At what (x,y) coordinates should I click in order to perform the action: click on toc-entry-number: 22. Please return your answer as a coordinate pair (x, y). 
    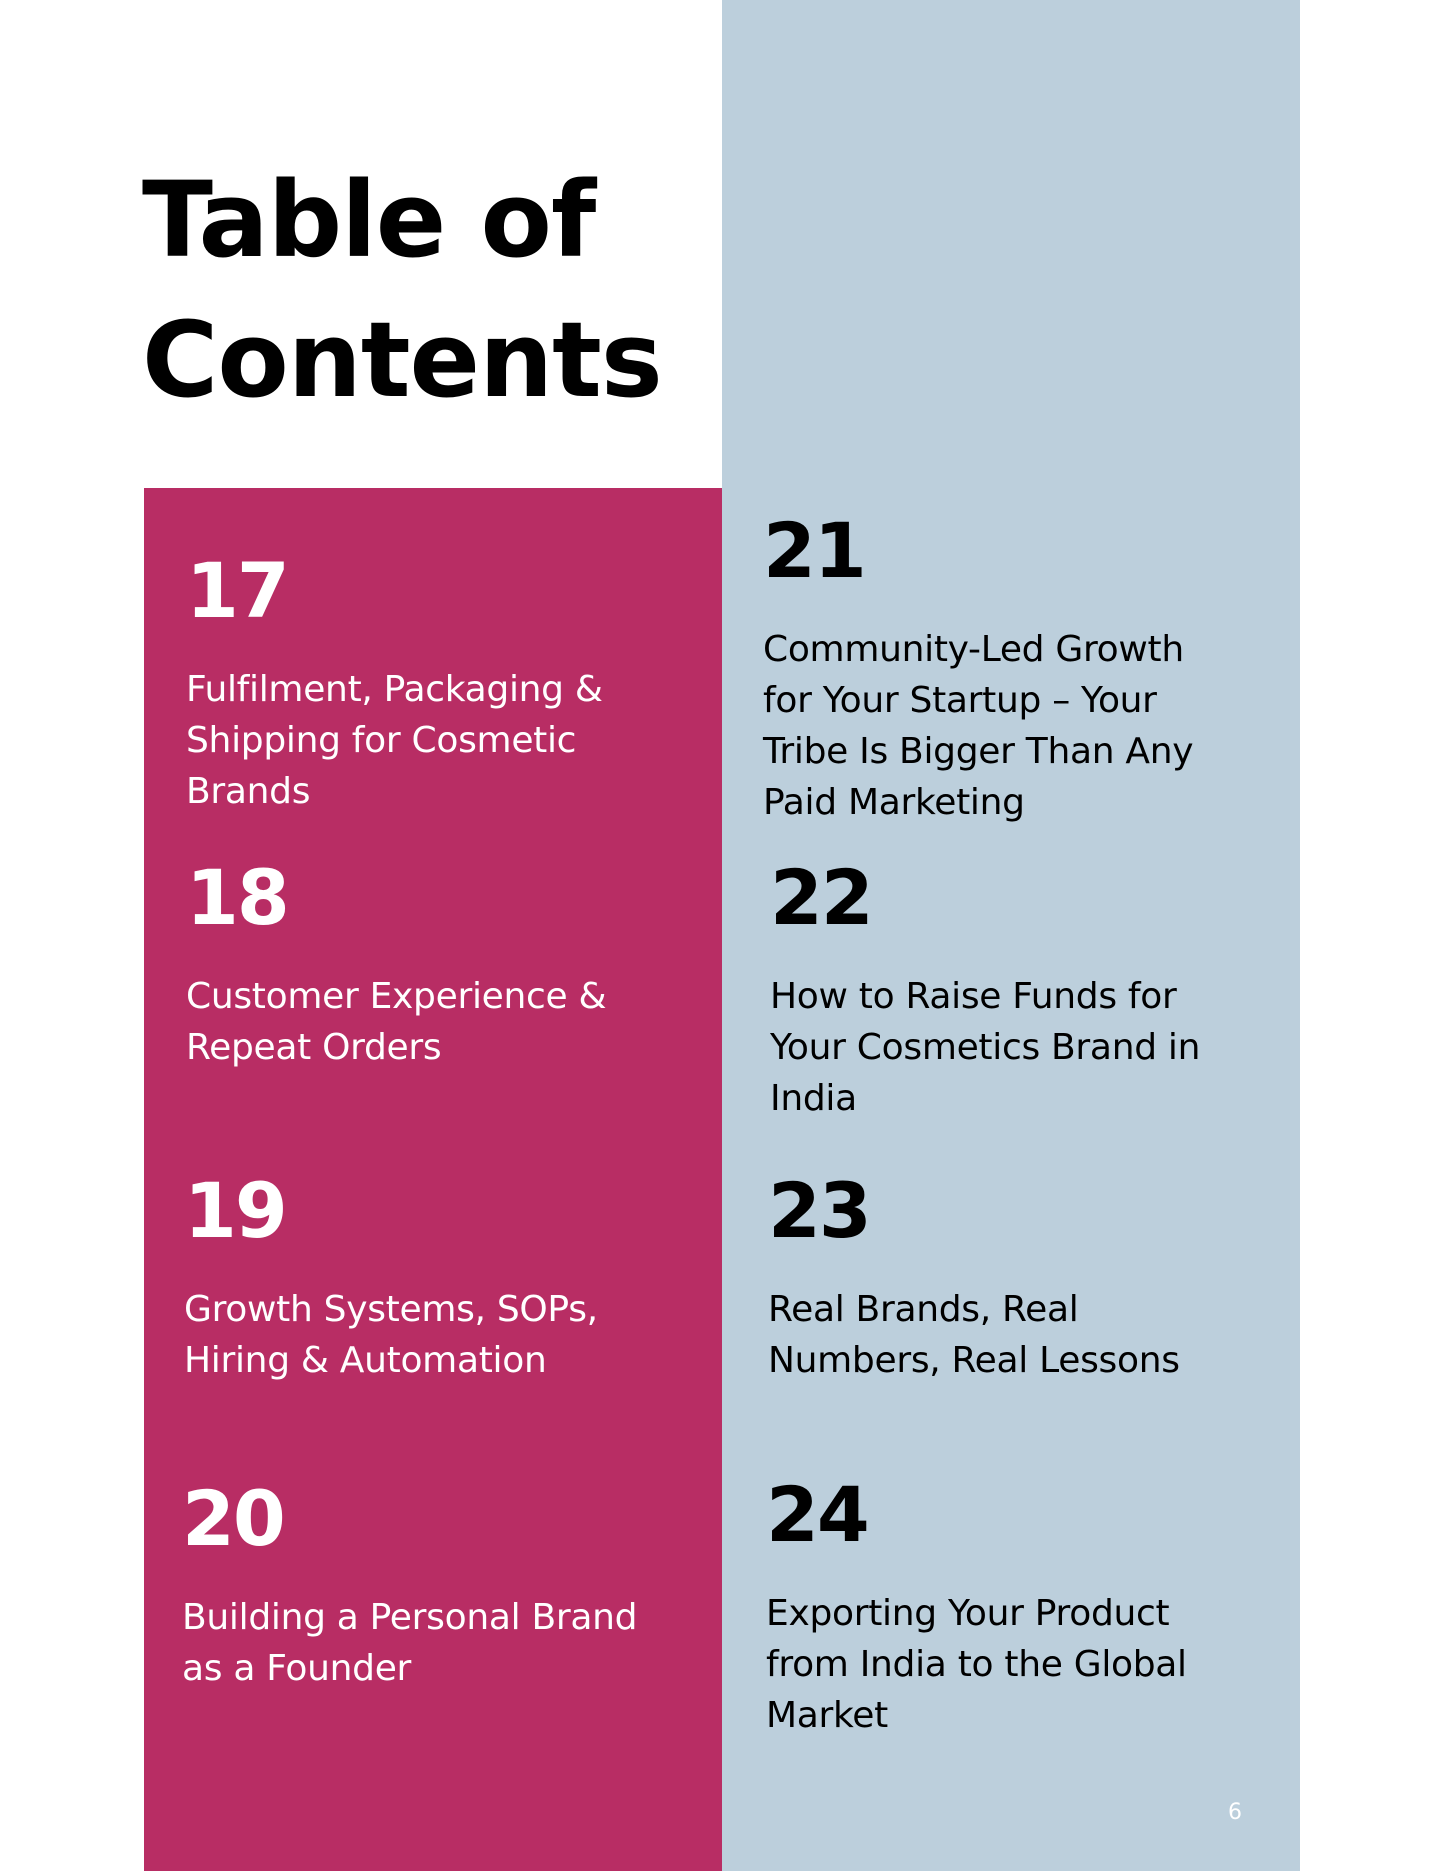
    Looking at the image, I should click on (822, 897).